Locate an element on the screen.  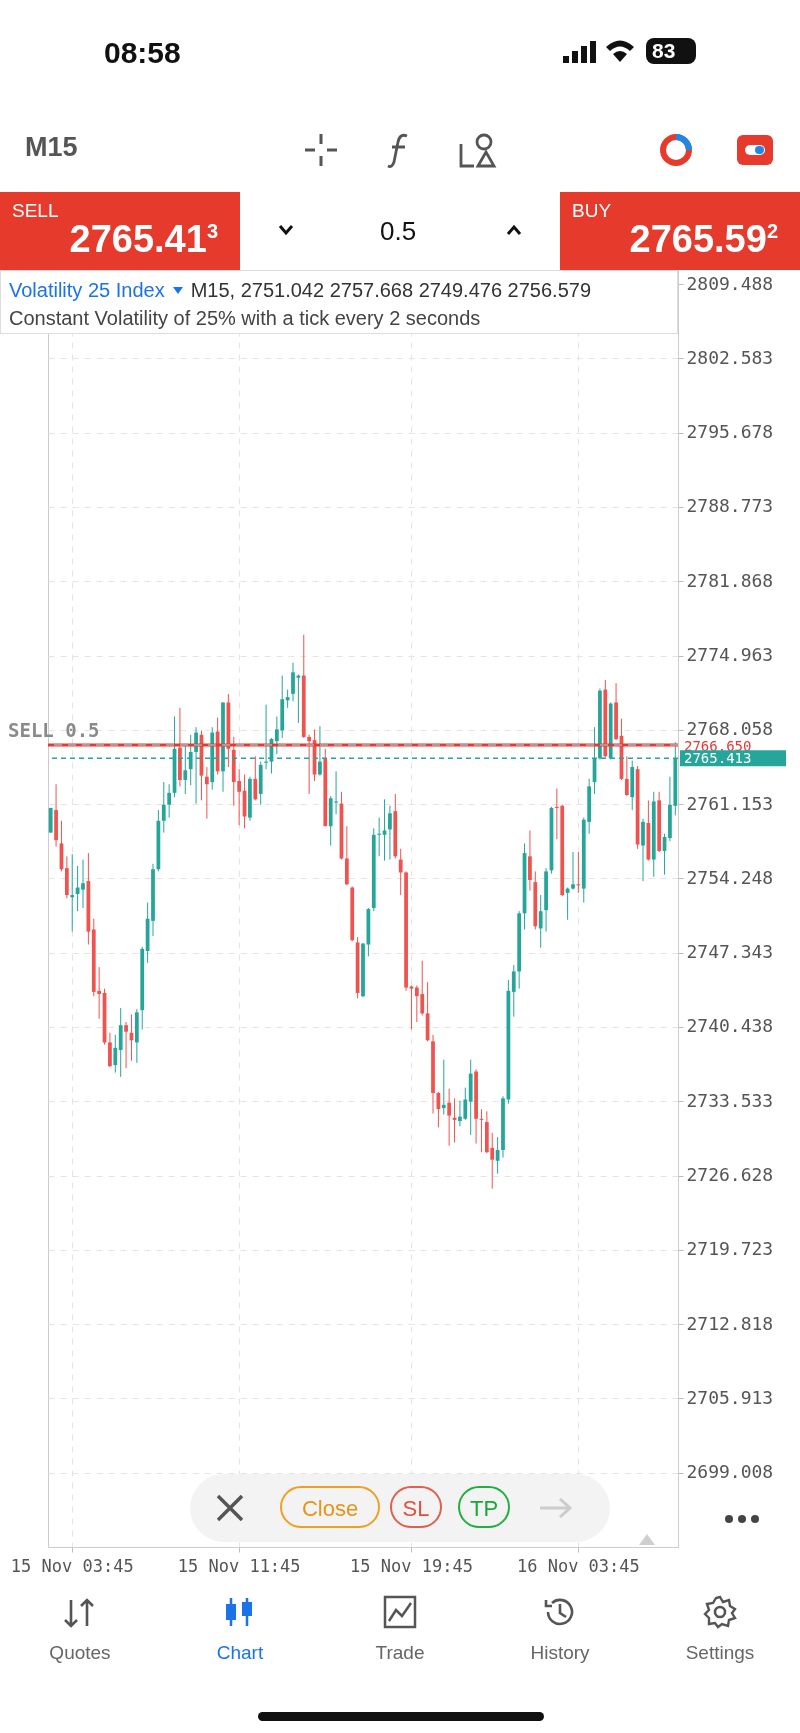
text: Trade is located at coordinates (400, 1653).